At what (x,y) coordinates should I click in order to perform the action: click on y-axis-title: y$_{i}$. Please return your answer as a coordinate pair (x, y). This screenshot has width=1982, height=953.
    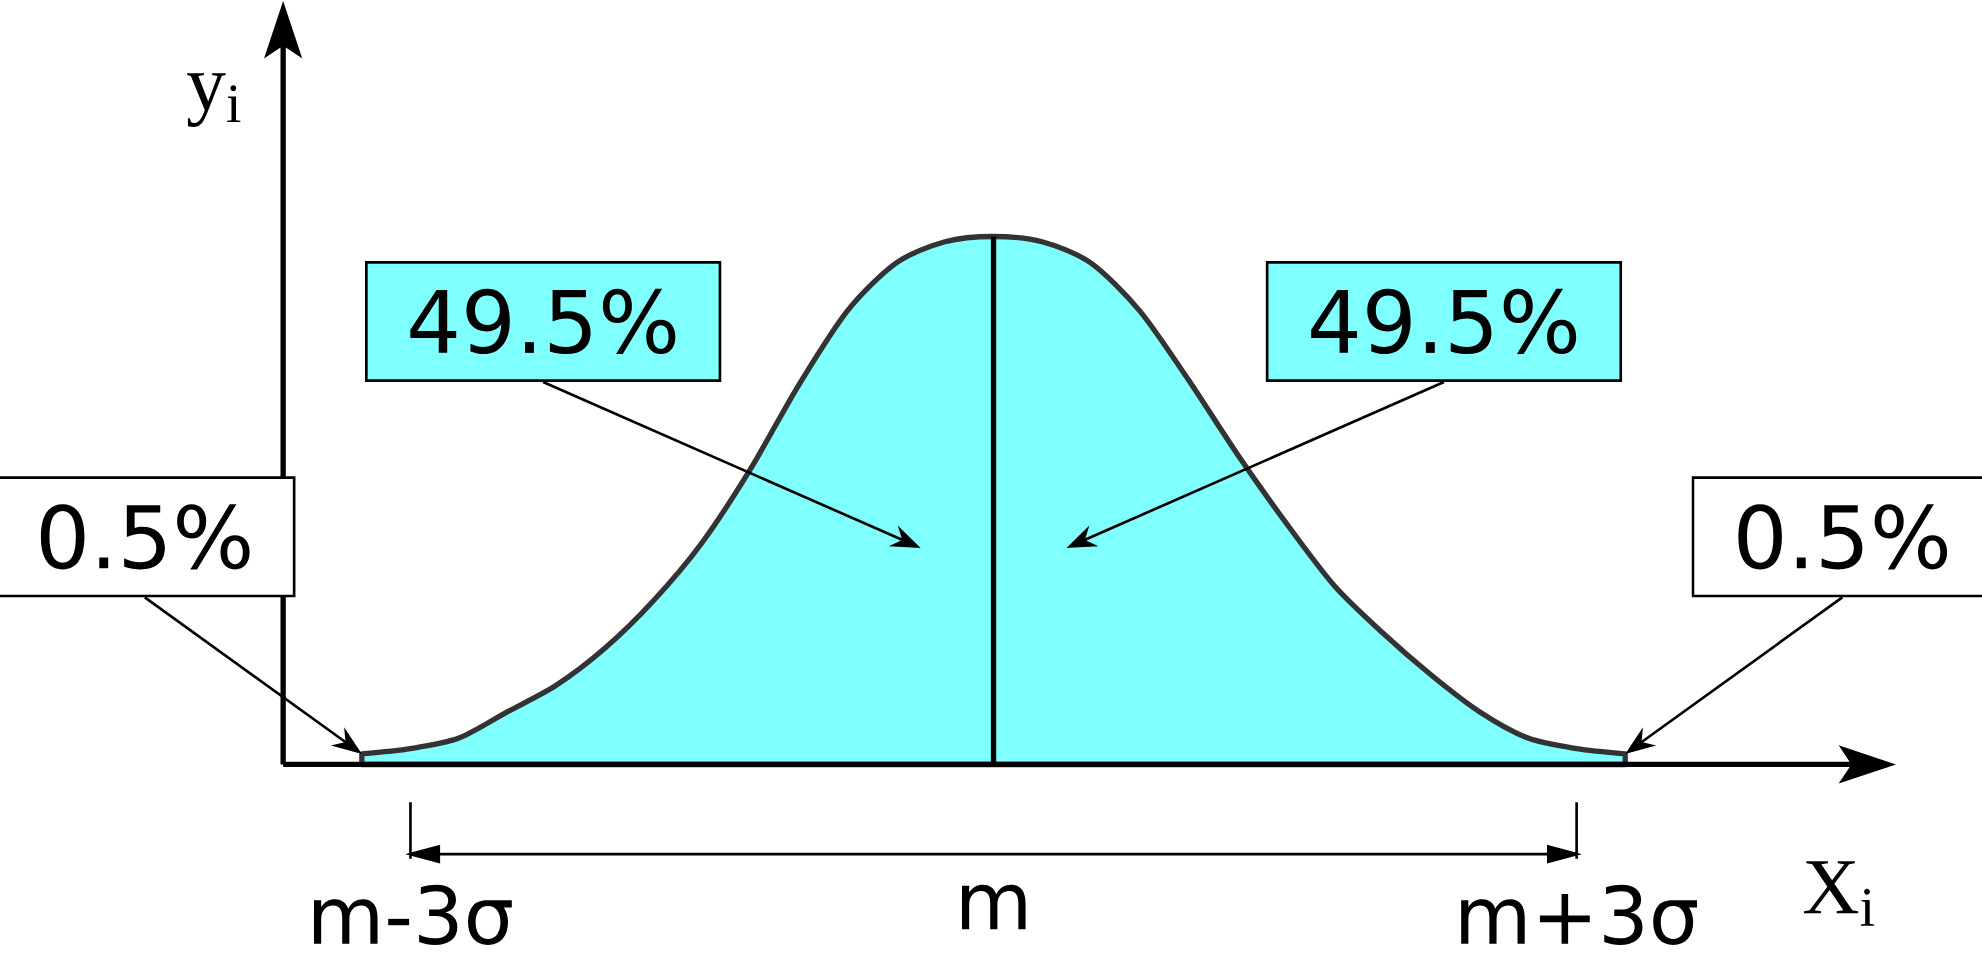
    Looking at the image, I should click on (214, 100).